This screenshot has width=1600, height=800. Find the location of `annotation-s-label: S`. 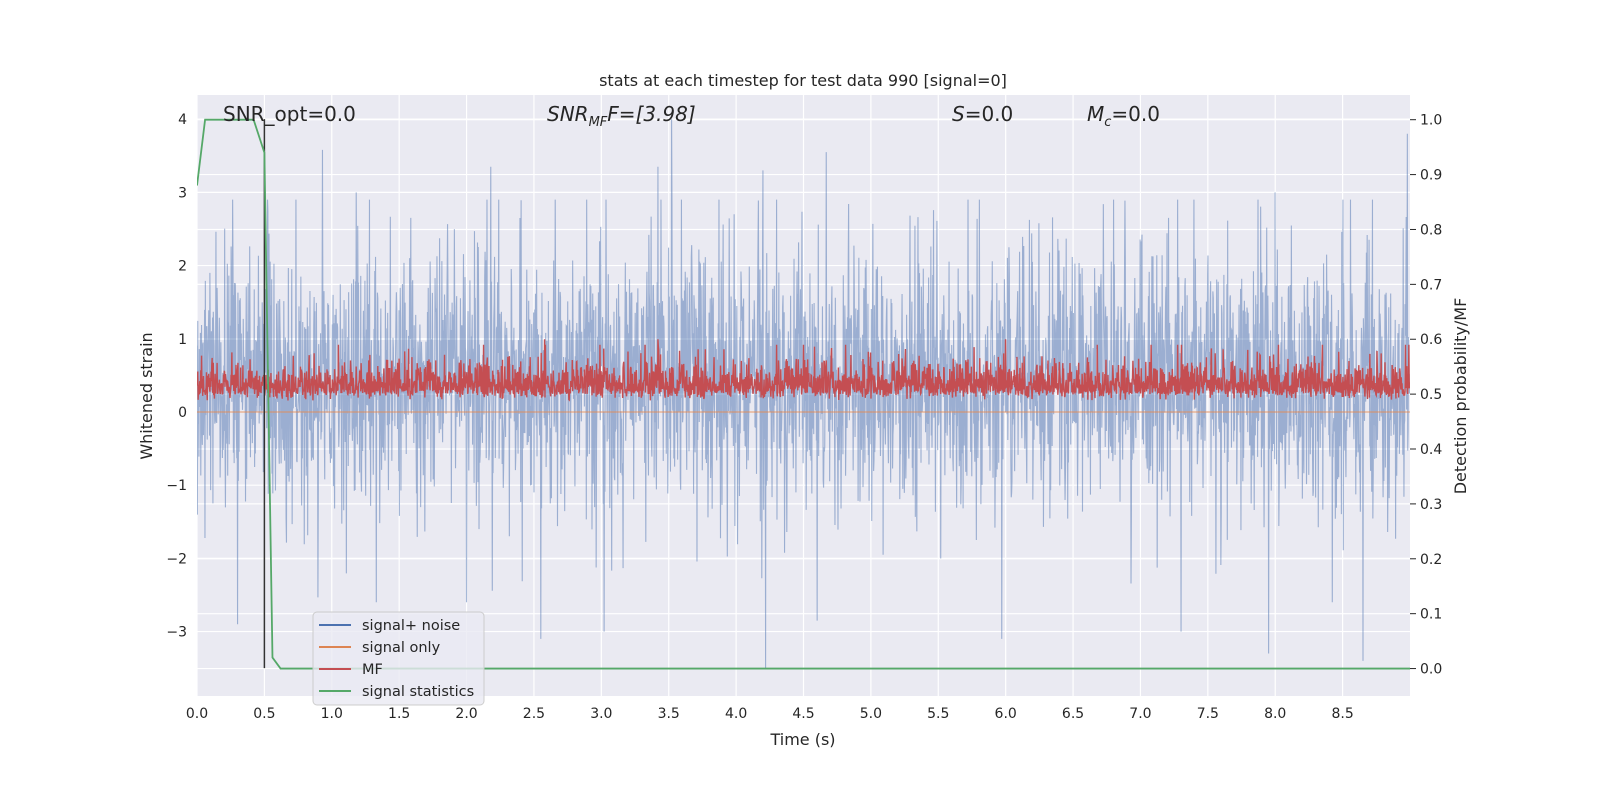

annotation-s-label: S is located at coordinates (958, 114).